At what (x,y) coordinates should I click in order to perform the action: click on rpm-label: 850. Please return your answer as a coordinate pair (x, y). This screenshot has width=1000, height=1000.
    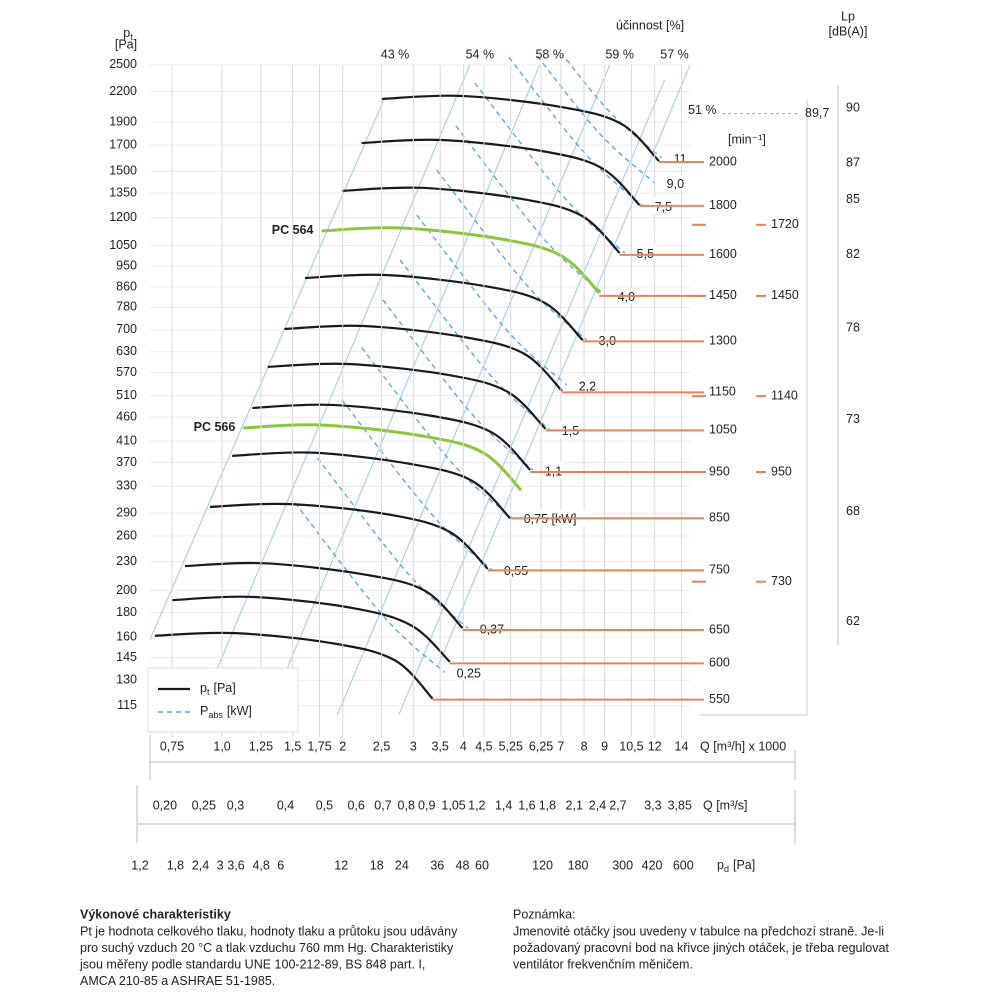
    Looking at the image, I should click on (719, 518).